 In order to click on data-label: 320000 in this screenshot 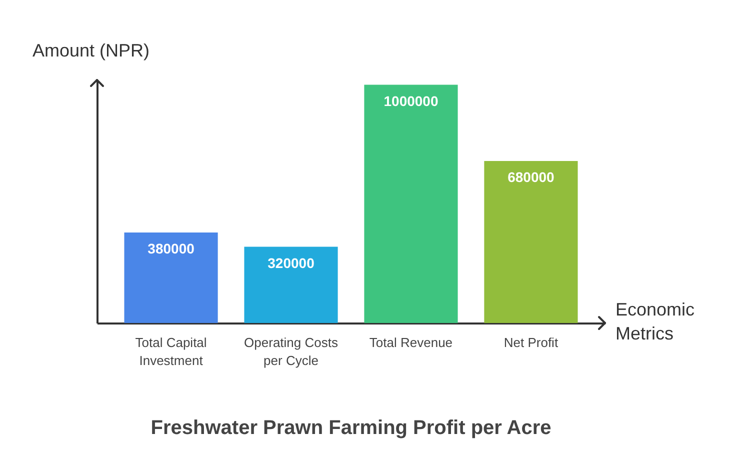, I will do `click(291, 262)`.